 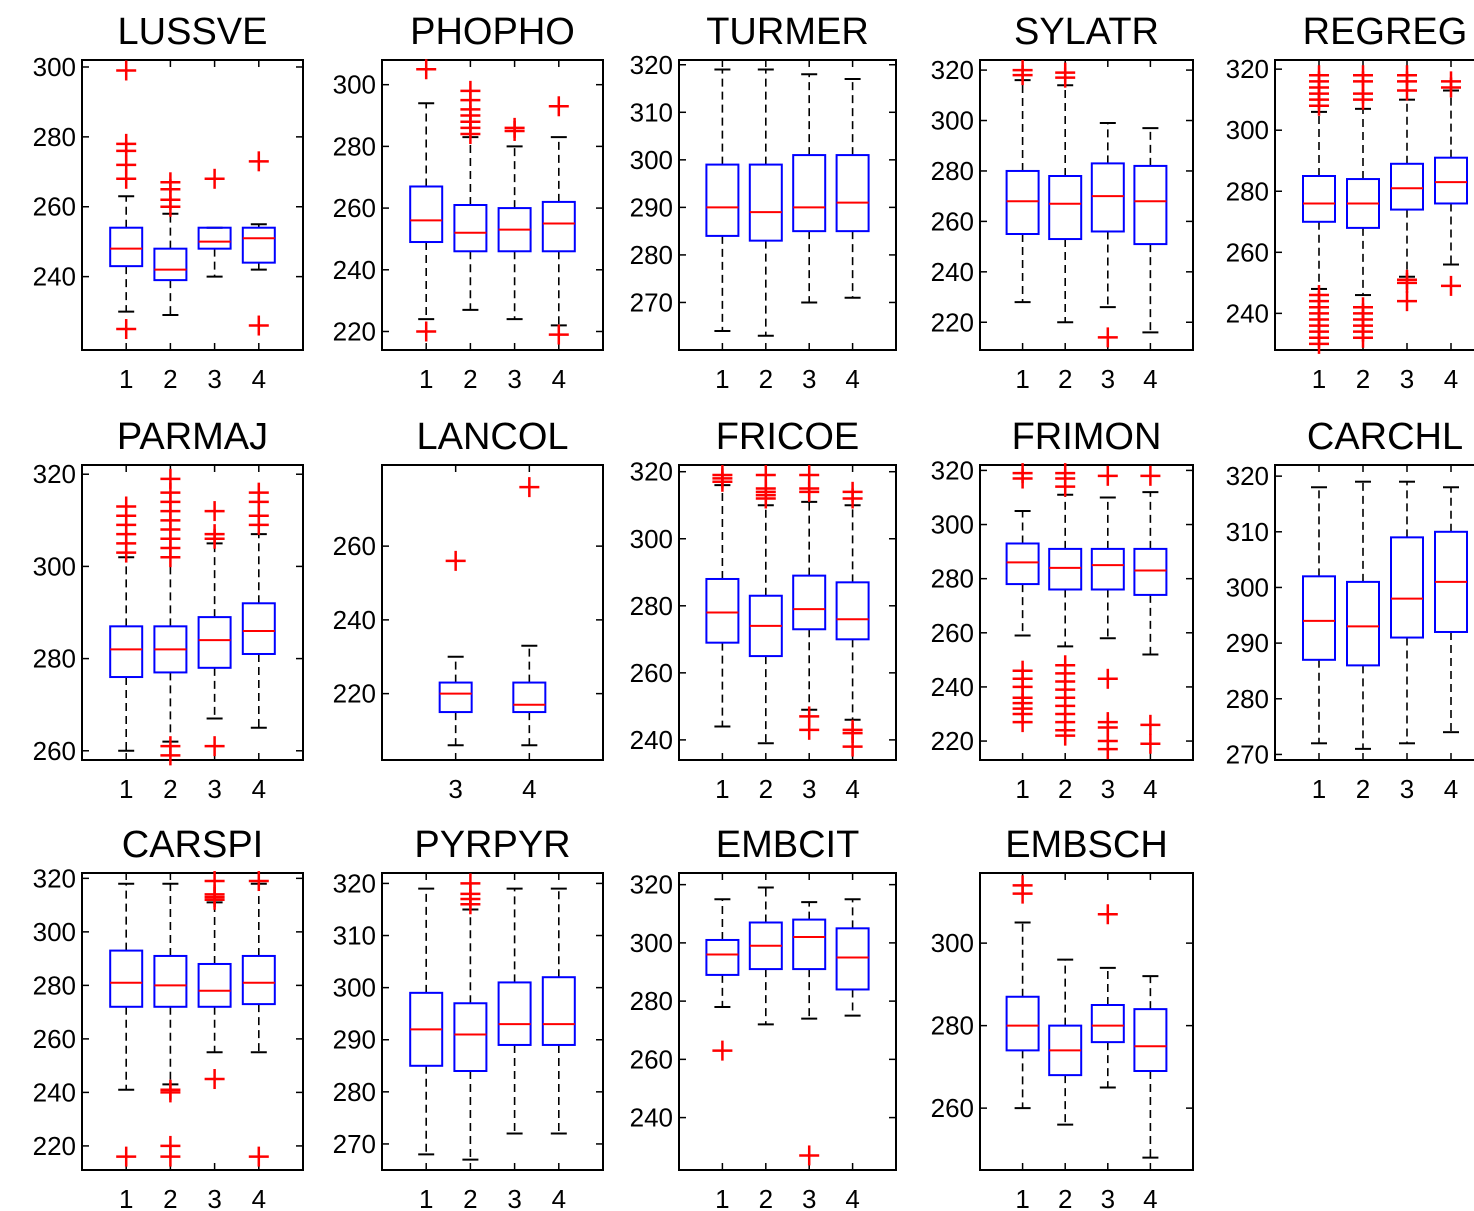 I want to click on y-tick-label: 280, so click(x=952, y=1026).